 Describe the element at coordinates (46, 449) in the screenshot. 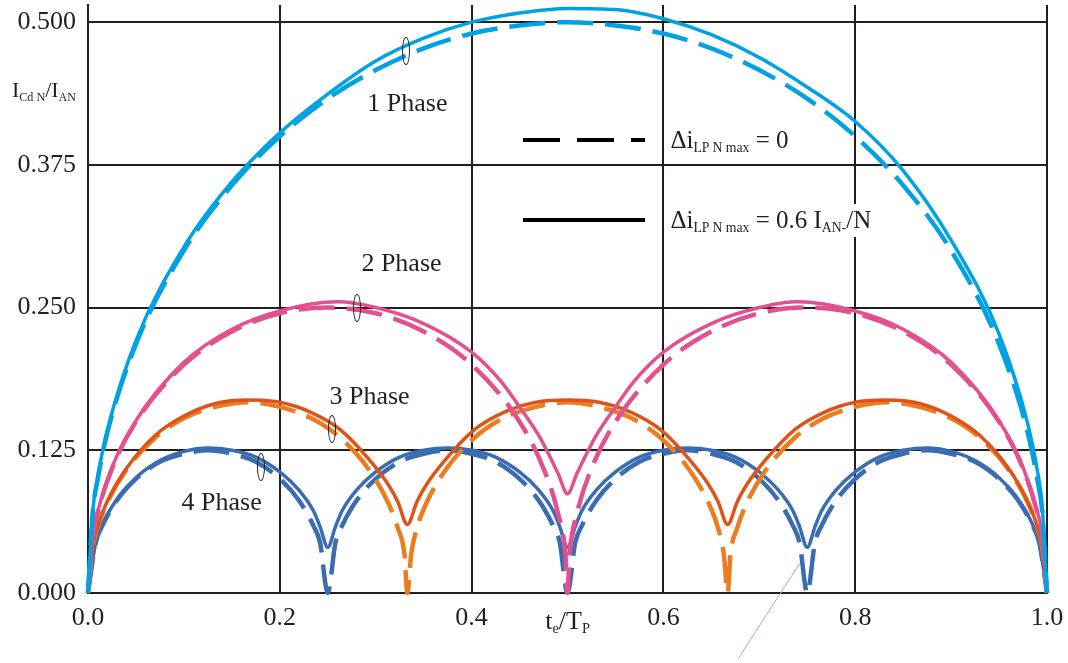

I see `y-tick-label: 0.125` at that location.